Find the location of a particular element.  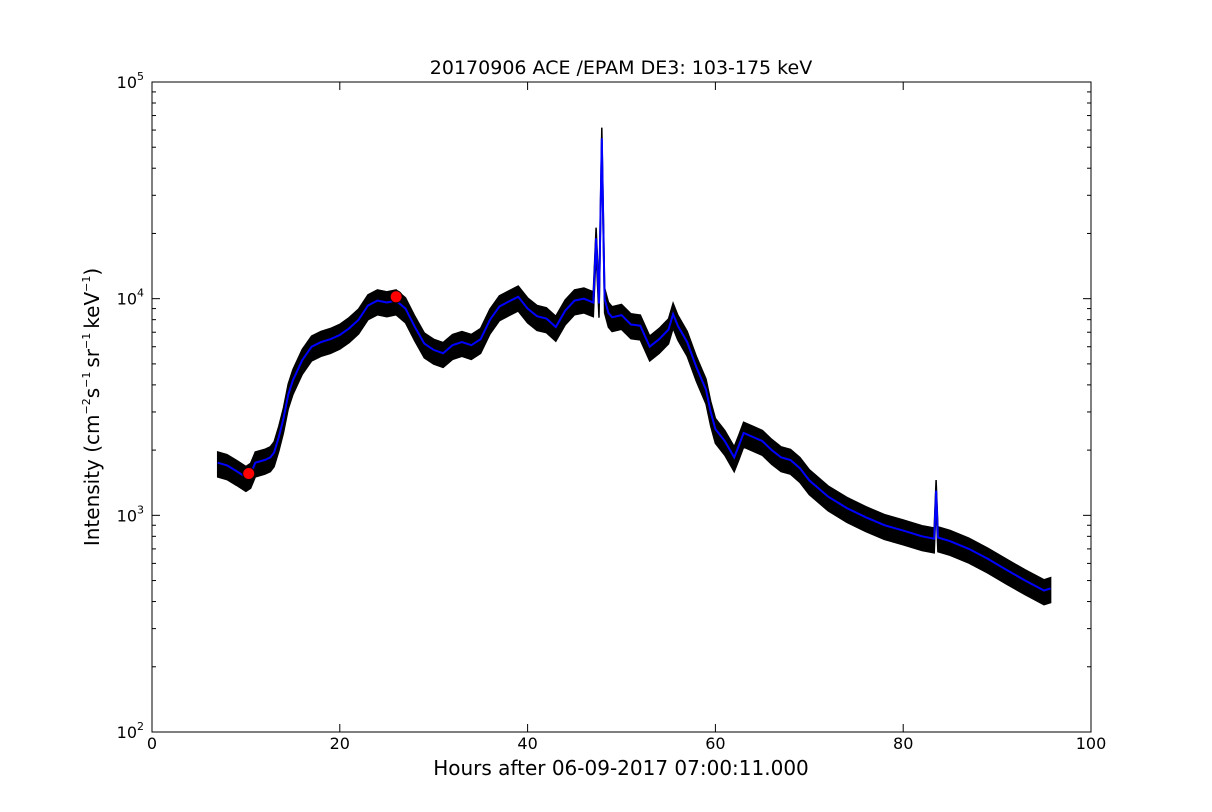

y-tick-label: 10³ is located at coordinates (130, 514).